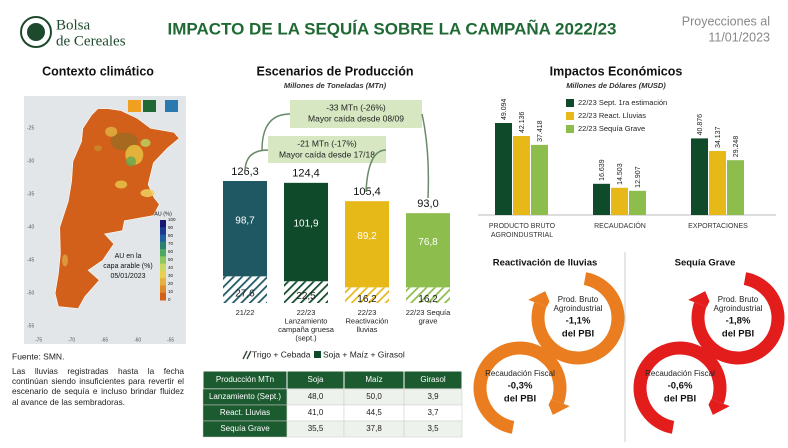 This screenshot has width=788, height=448. Describe the element at coordinates (306, 329) in the screenshot. I see `category-label: campaña gruesa` at that location.